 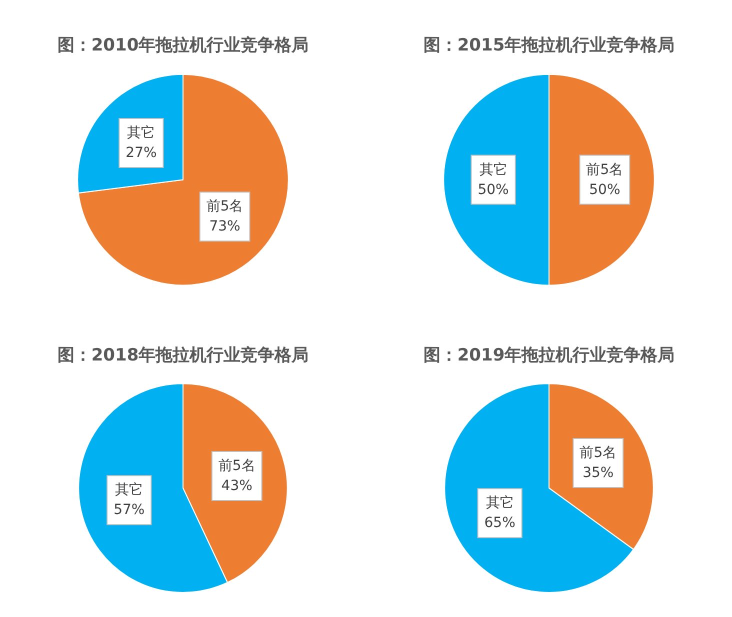 What do you see at coordinates (236, 486) in the screenshot?
I see `data-label: 43%` at bounding box center [236, 486].